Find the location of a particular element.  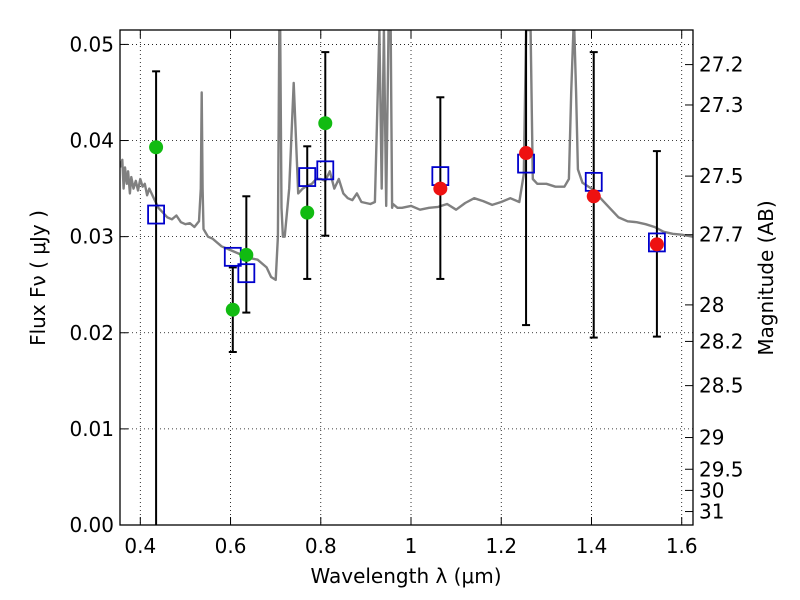

x-axis-label: Wavelength λ (μm) is located at coordinates (405, 576).